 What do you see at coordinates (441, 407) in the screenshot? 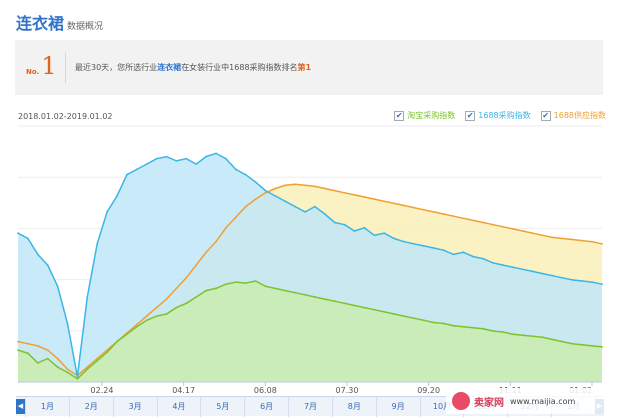
I see `month-tick-10: 10月` at bounding box center [441, 407].